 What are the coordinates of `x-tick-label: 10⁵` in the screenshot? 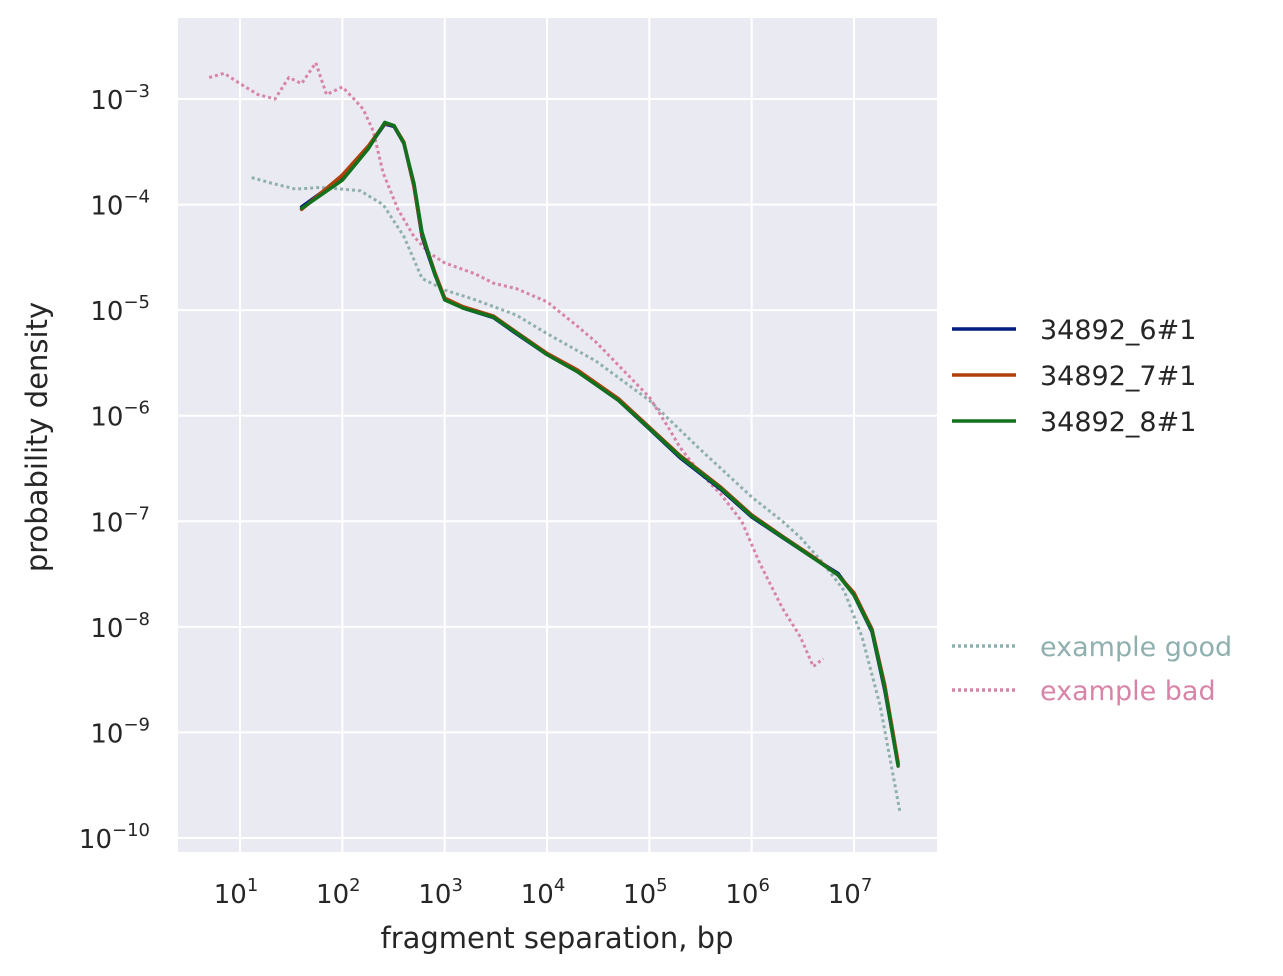 It's located at (645, 892).